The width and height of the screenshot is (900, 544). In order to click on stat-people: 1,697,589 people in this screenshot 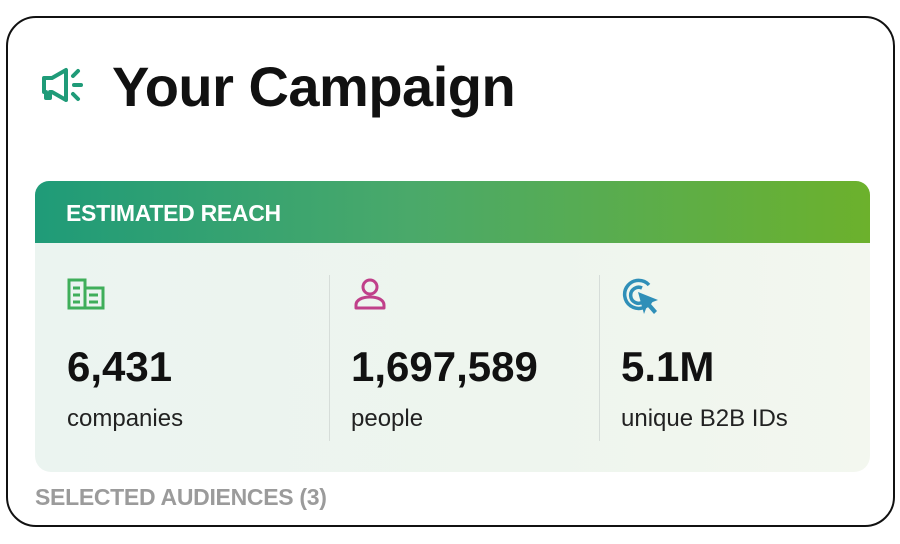, I will do `click(444, 354)`.